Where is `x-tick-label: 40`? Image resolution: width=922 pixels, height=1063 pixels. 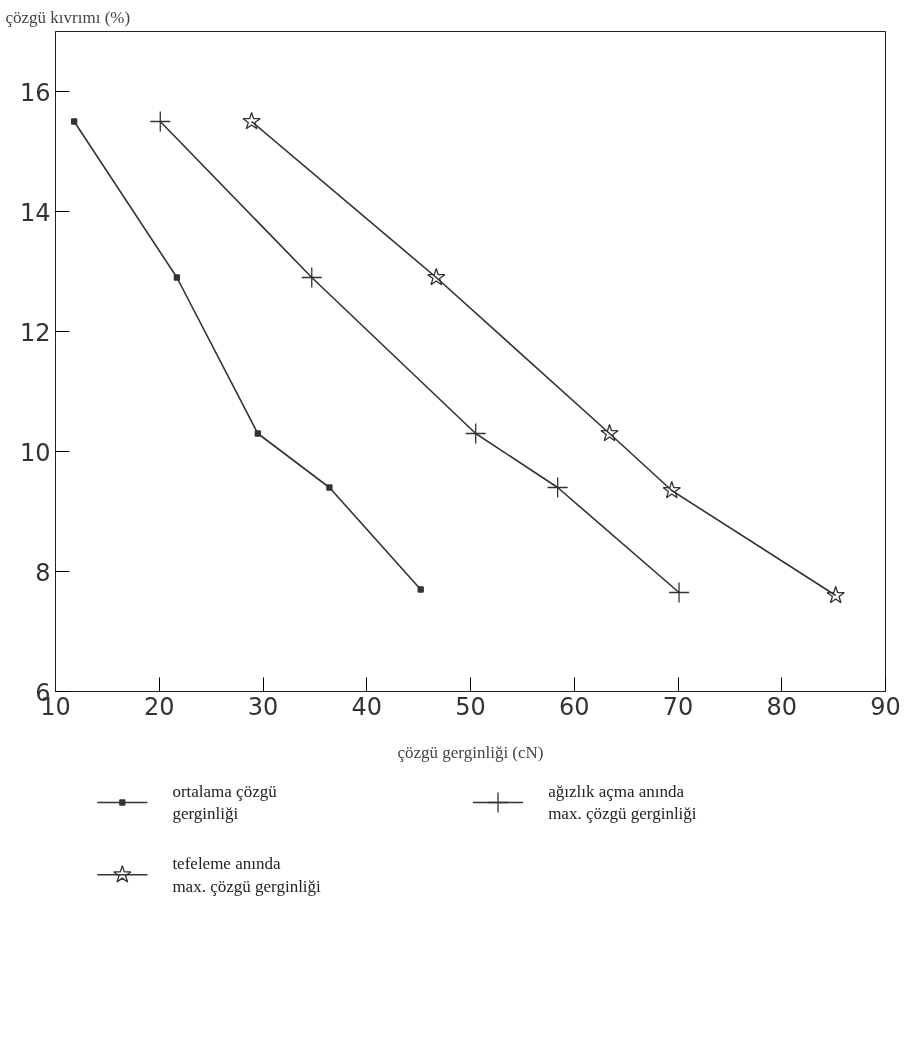 x-tick-label: 40 is located at coordinates (367, 706).